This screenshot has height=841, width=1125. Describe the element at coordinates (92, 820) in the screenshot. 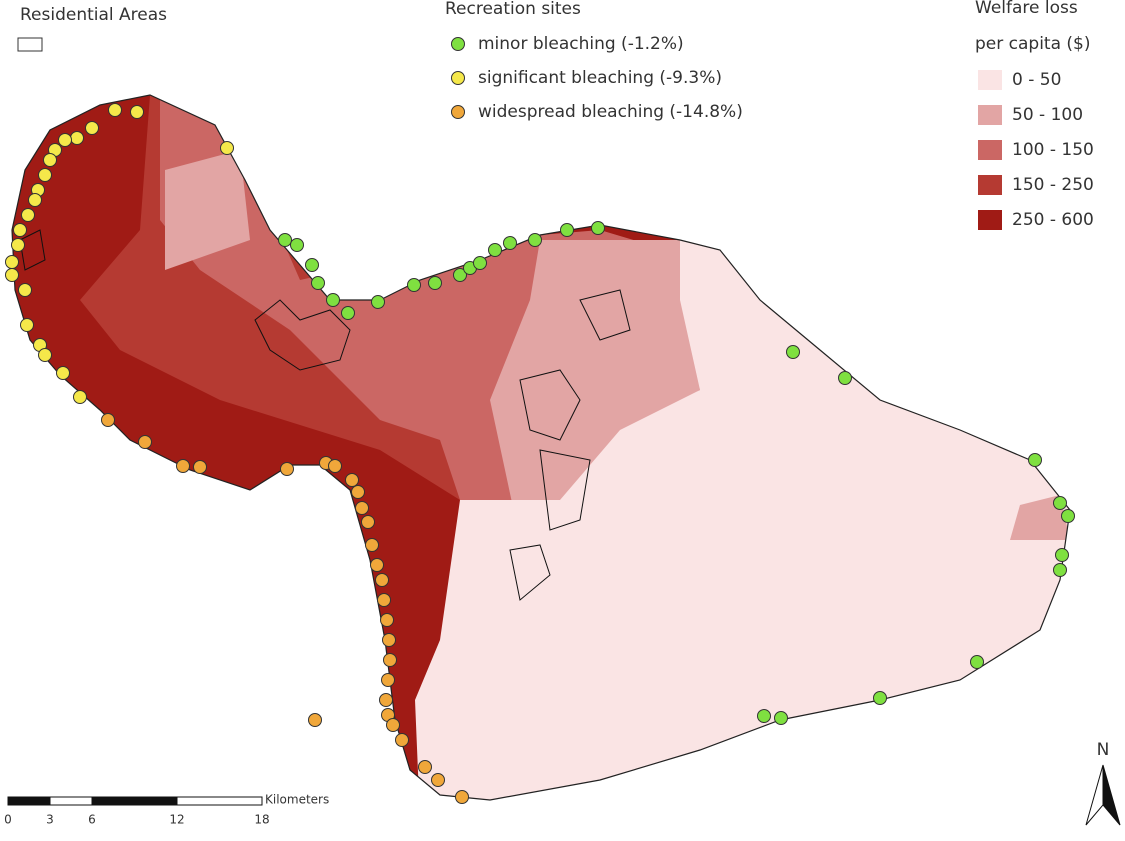

I see `scale-label: 6` at that location.